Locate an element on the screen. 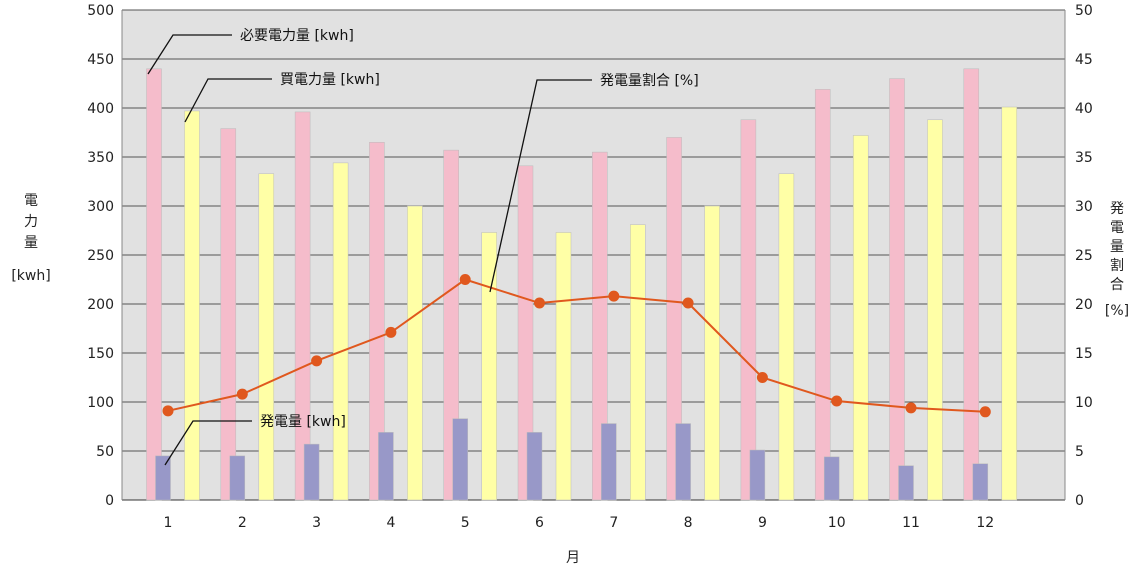  left-axis-label: 電 is located at coordinates (31, 201).